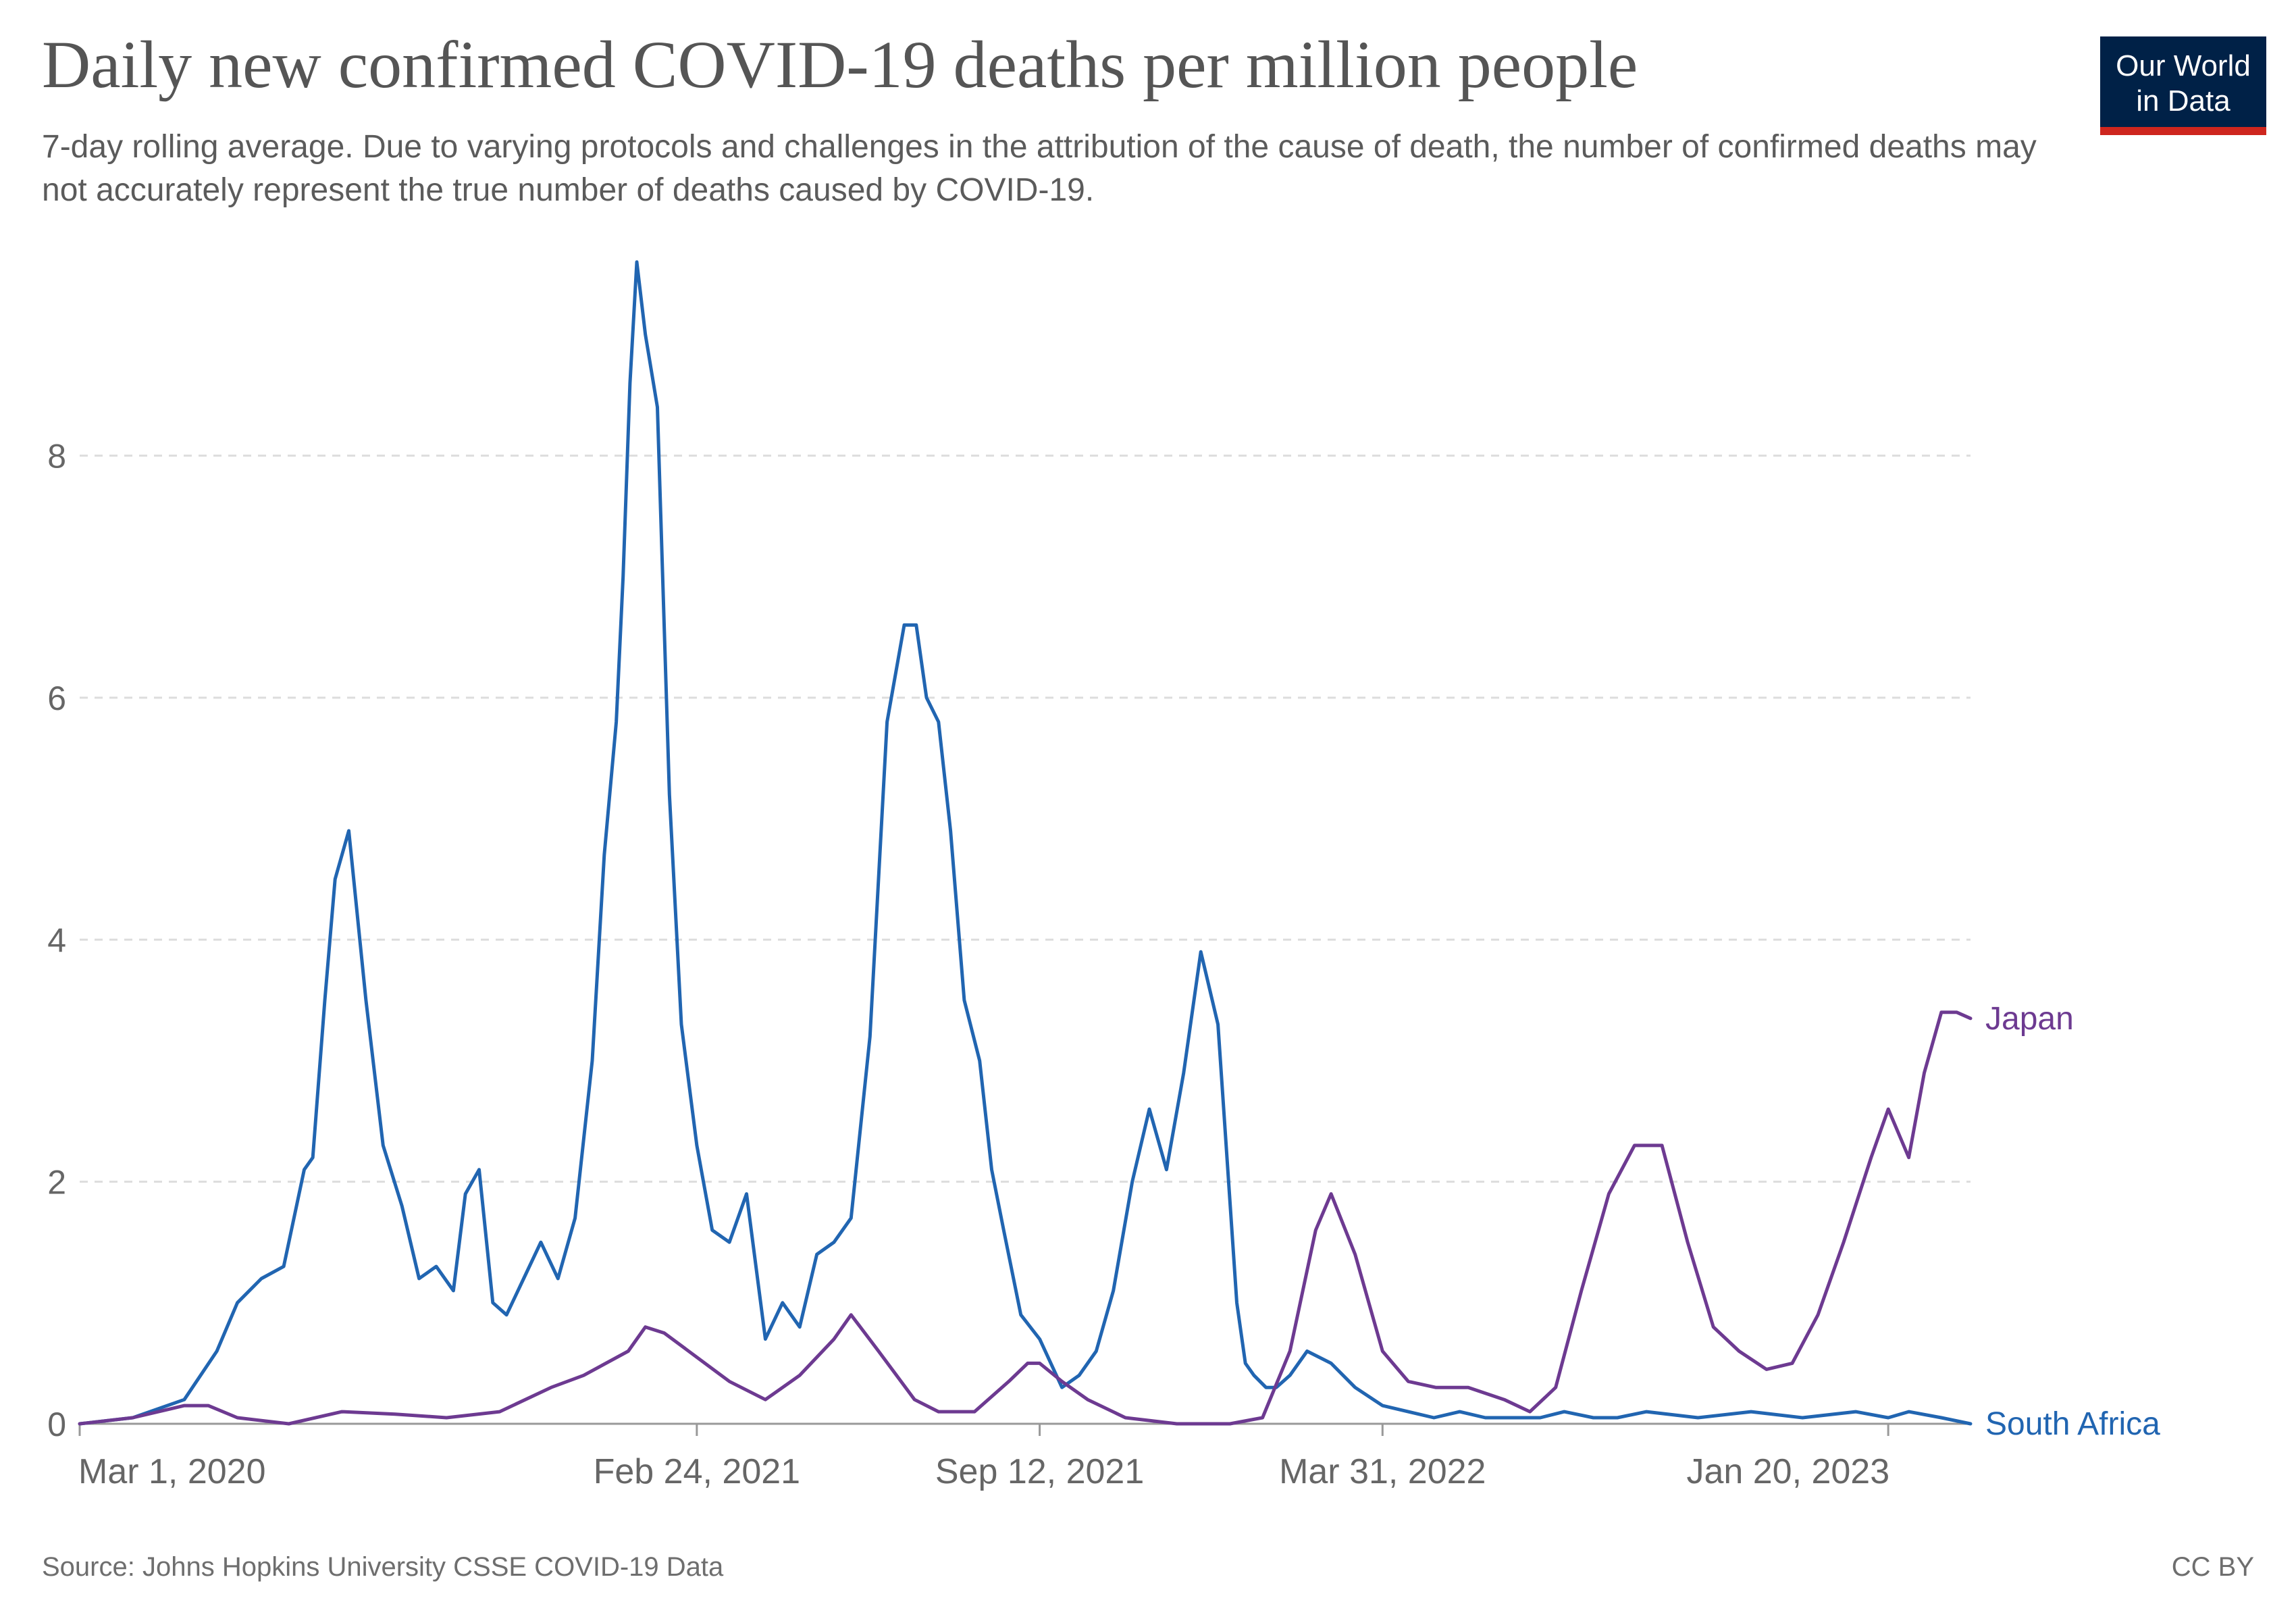 The height and width of the screenshot is (1621, 2296). What do you see at coordinates (2212, 1567) in the screenshot?
I see `license-link: CC BY` at bounding box center [2212, 1567].